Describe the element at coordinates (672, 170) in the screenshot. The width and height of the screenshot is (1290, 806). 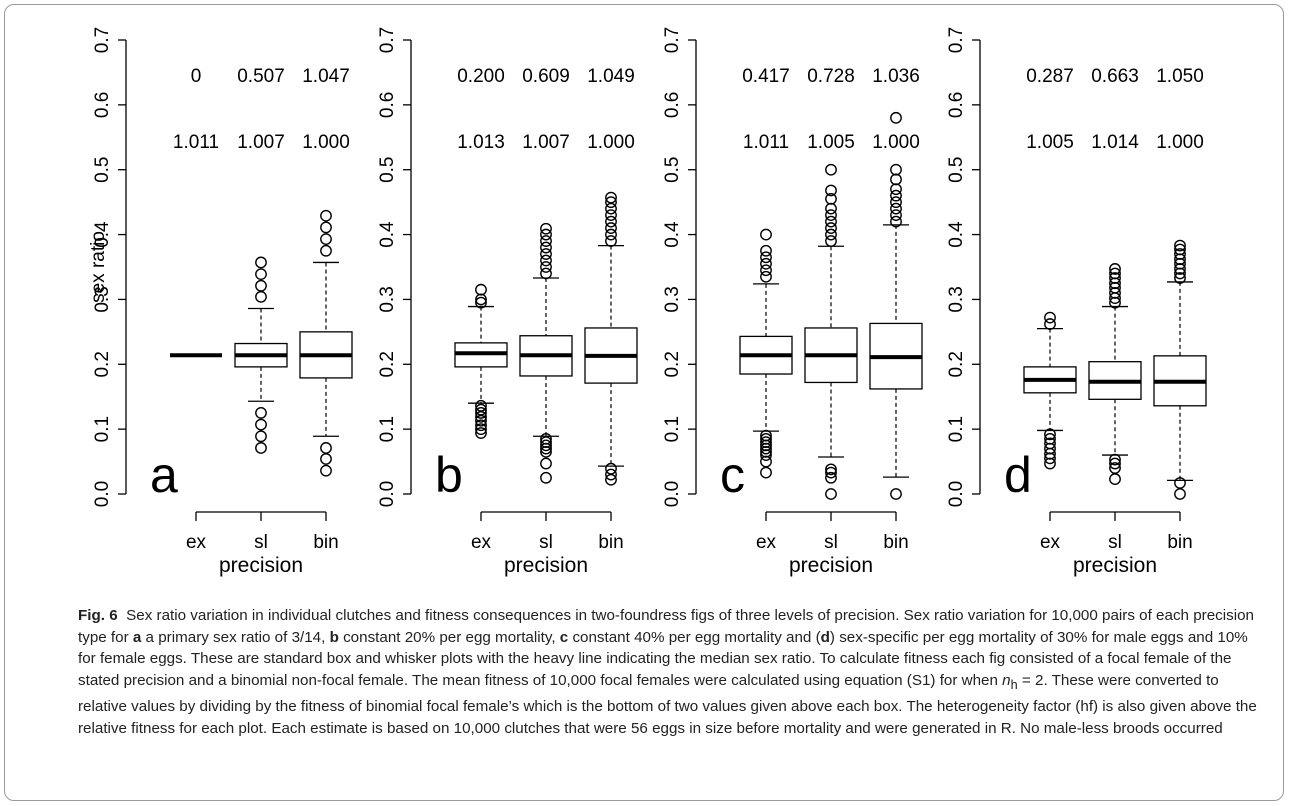
I see `panel-c-y-tick-label: 0.5` at that location.